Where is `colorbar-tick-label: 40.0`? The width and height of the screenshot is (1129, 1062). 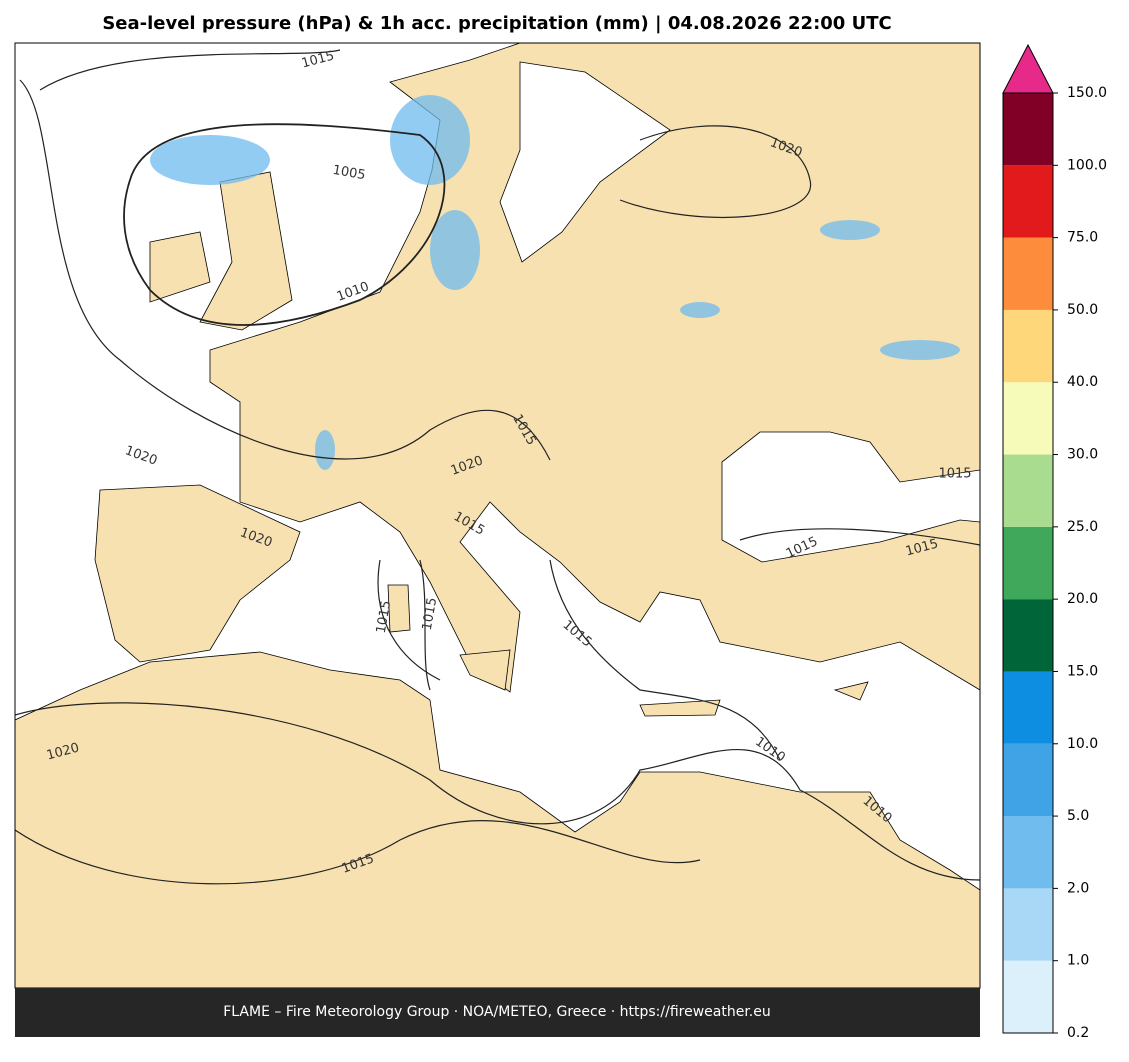 colorbar-tick-label: 40.0 is located at coordinates (1082, 382).